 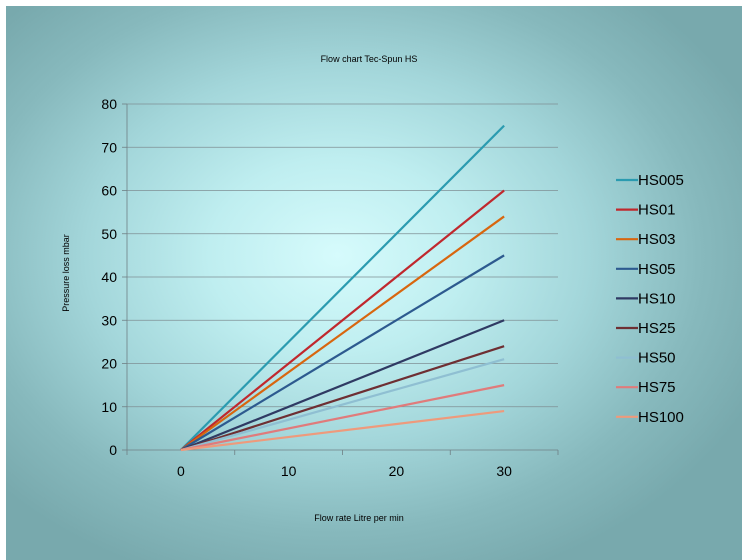 I want to click on legend-label-hs05: HS05, so click(x=657, y=269).